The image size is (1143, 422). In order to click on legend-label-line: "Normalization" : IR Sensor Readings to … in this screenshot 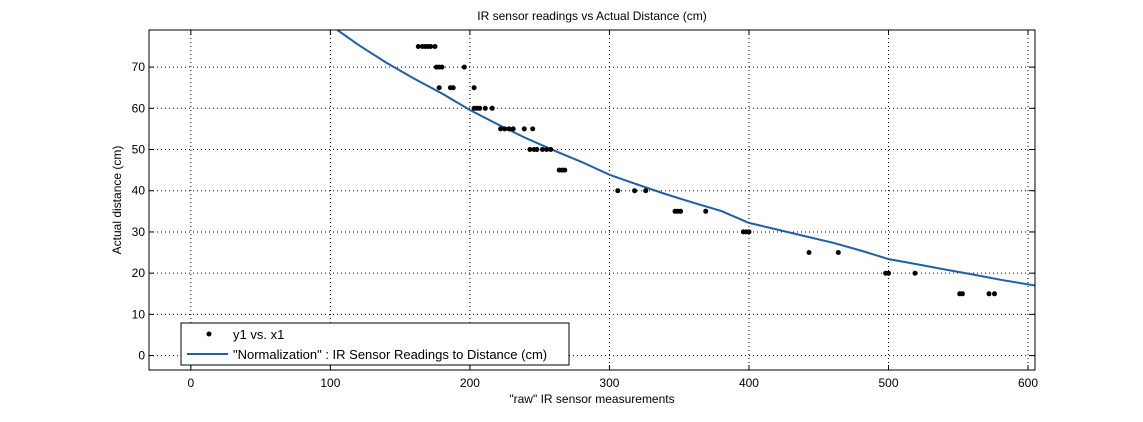, I will do `click(390, 354)`.